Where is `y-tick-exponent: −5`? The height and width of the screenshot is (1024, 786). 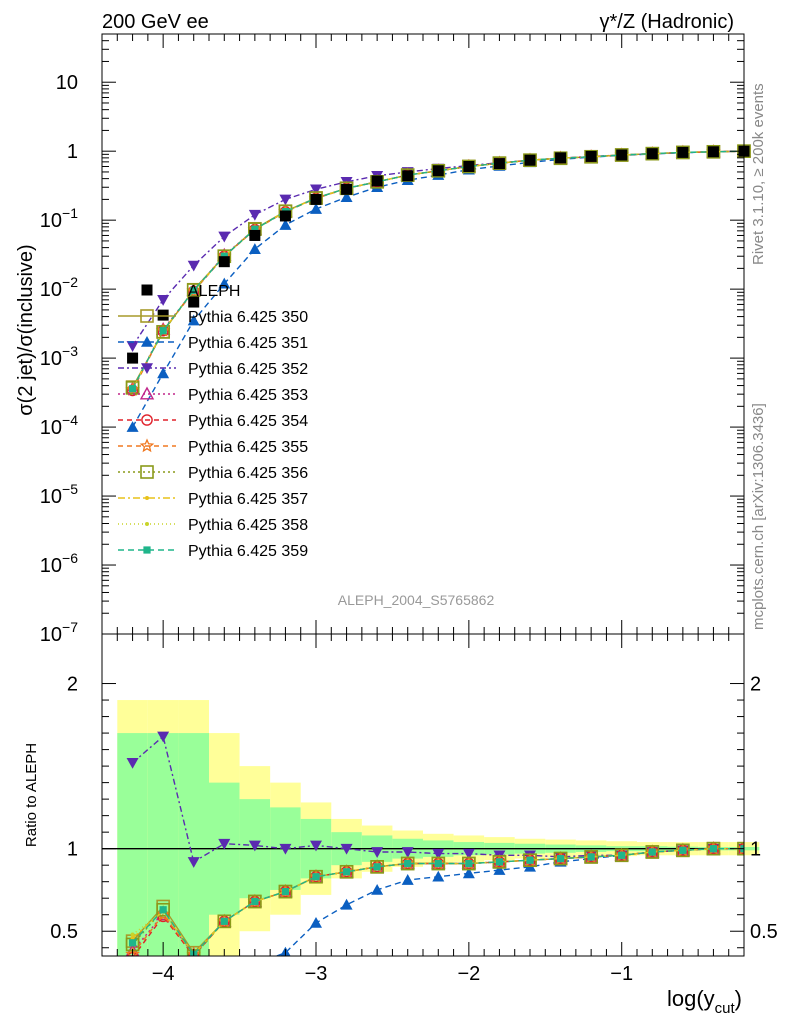 y-tick-exponent: −5 is located at coordinates (70, 489).